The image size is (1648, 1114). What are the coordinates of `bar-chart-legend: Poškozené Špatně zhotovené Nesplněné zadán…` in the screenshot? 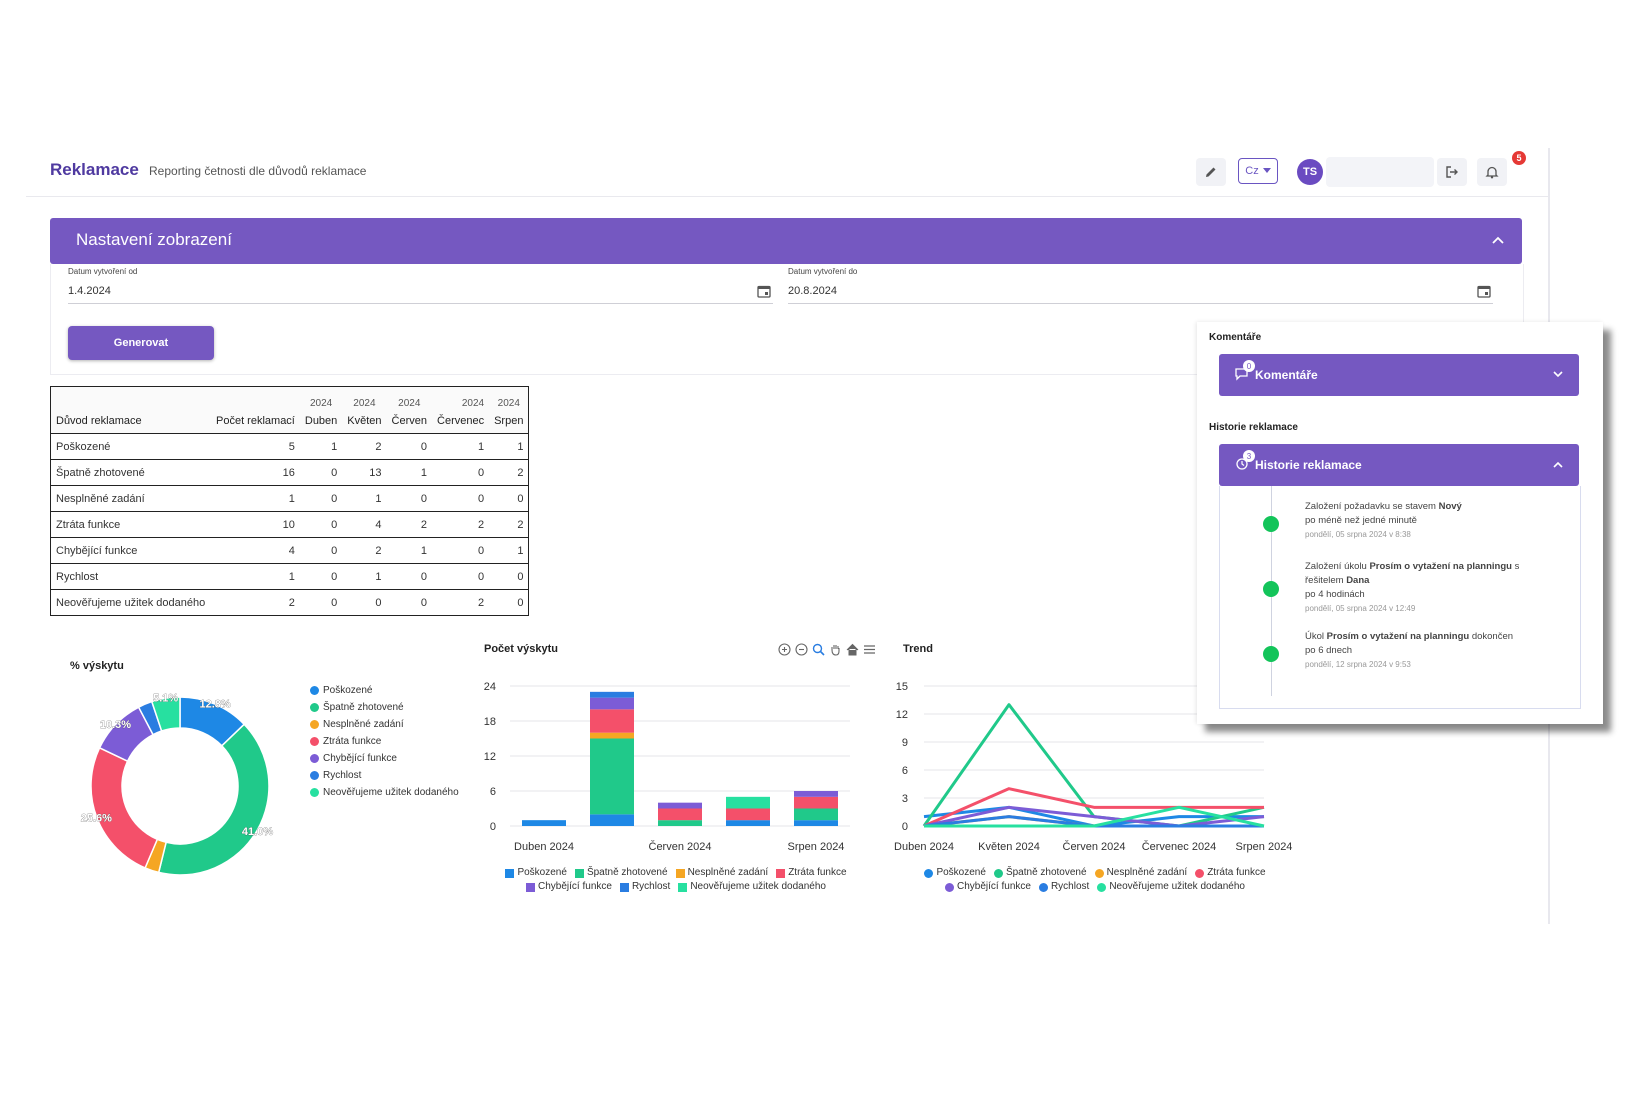 It's located at (676, 880).